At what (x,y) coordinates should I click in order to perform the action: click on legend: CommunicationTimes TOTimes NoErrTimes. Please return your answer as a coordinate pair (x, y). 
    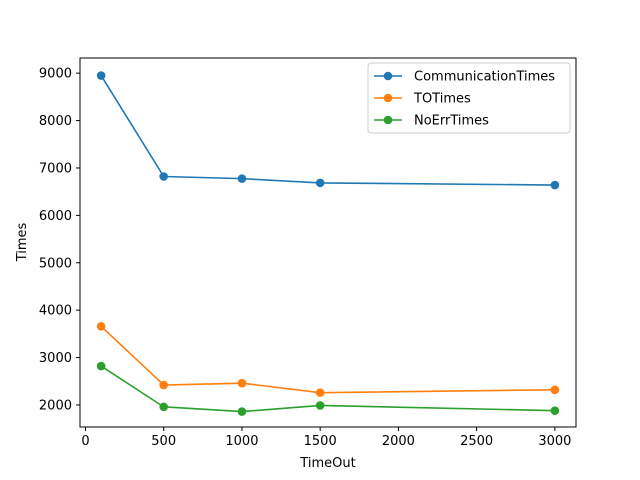
    Looking at the image, I should click on (469, 98).